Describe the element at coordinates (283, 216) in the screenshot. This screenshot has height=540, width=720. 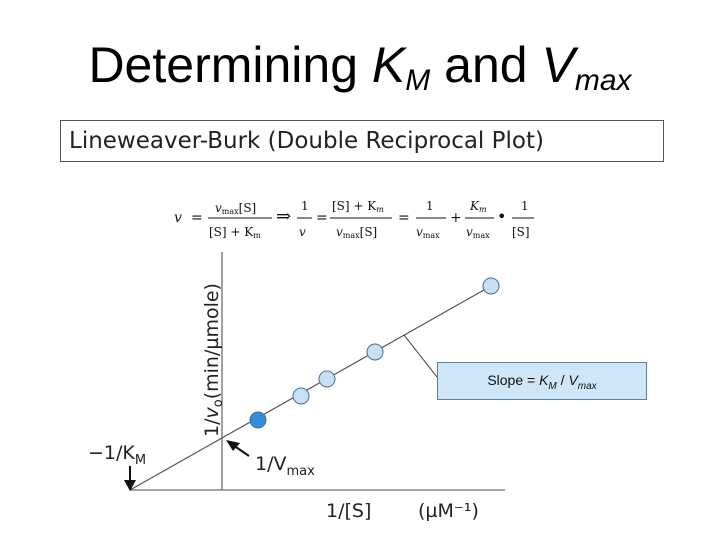
I see `eq-arrow: ⇒` at that location.